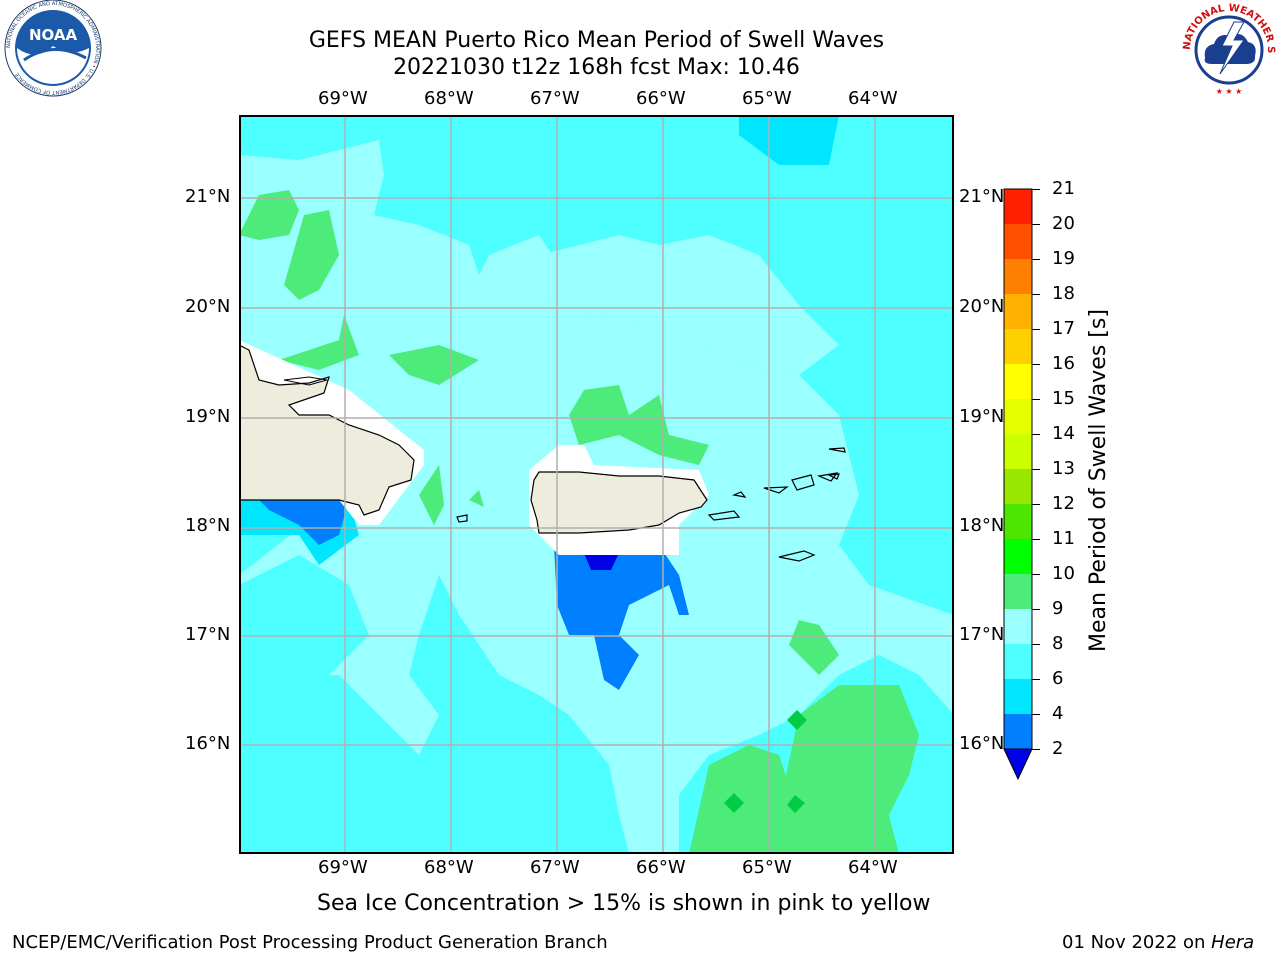  Describe the element at coordinates (982, 306) in the screenshot. I see `lat-label-right: 20°N` at that location.